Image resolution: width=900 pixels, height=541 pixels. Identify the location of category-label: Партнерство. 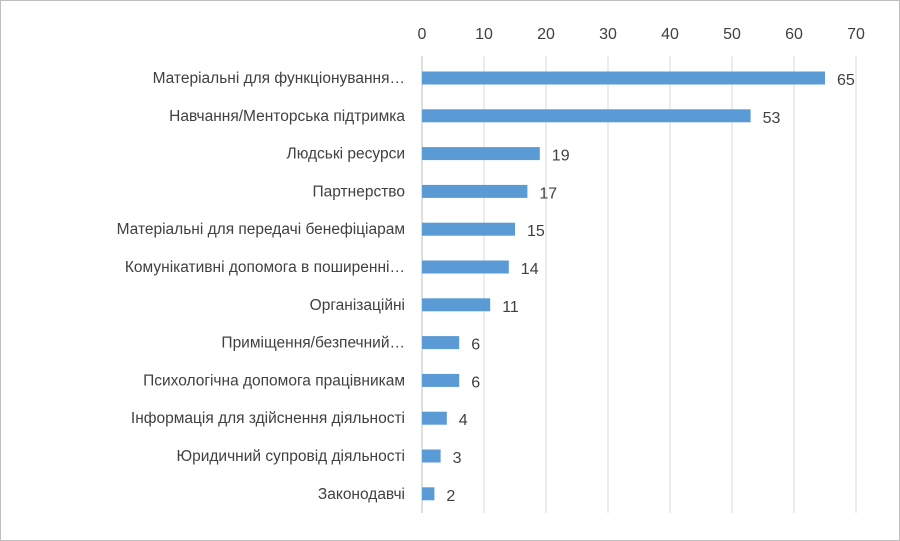
(359, 191).